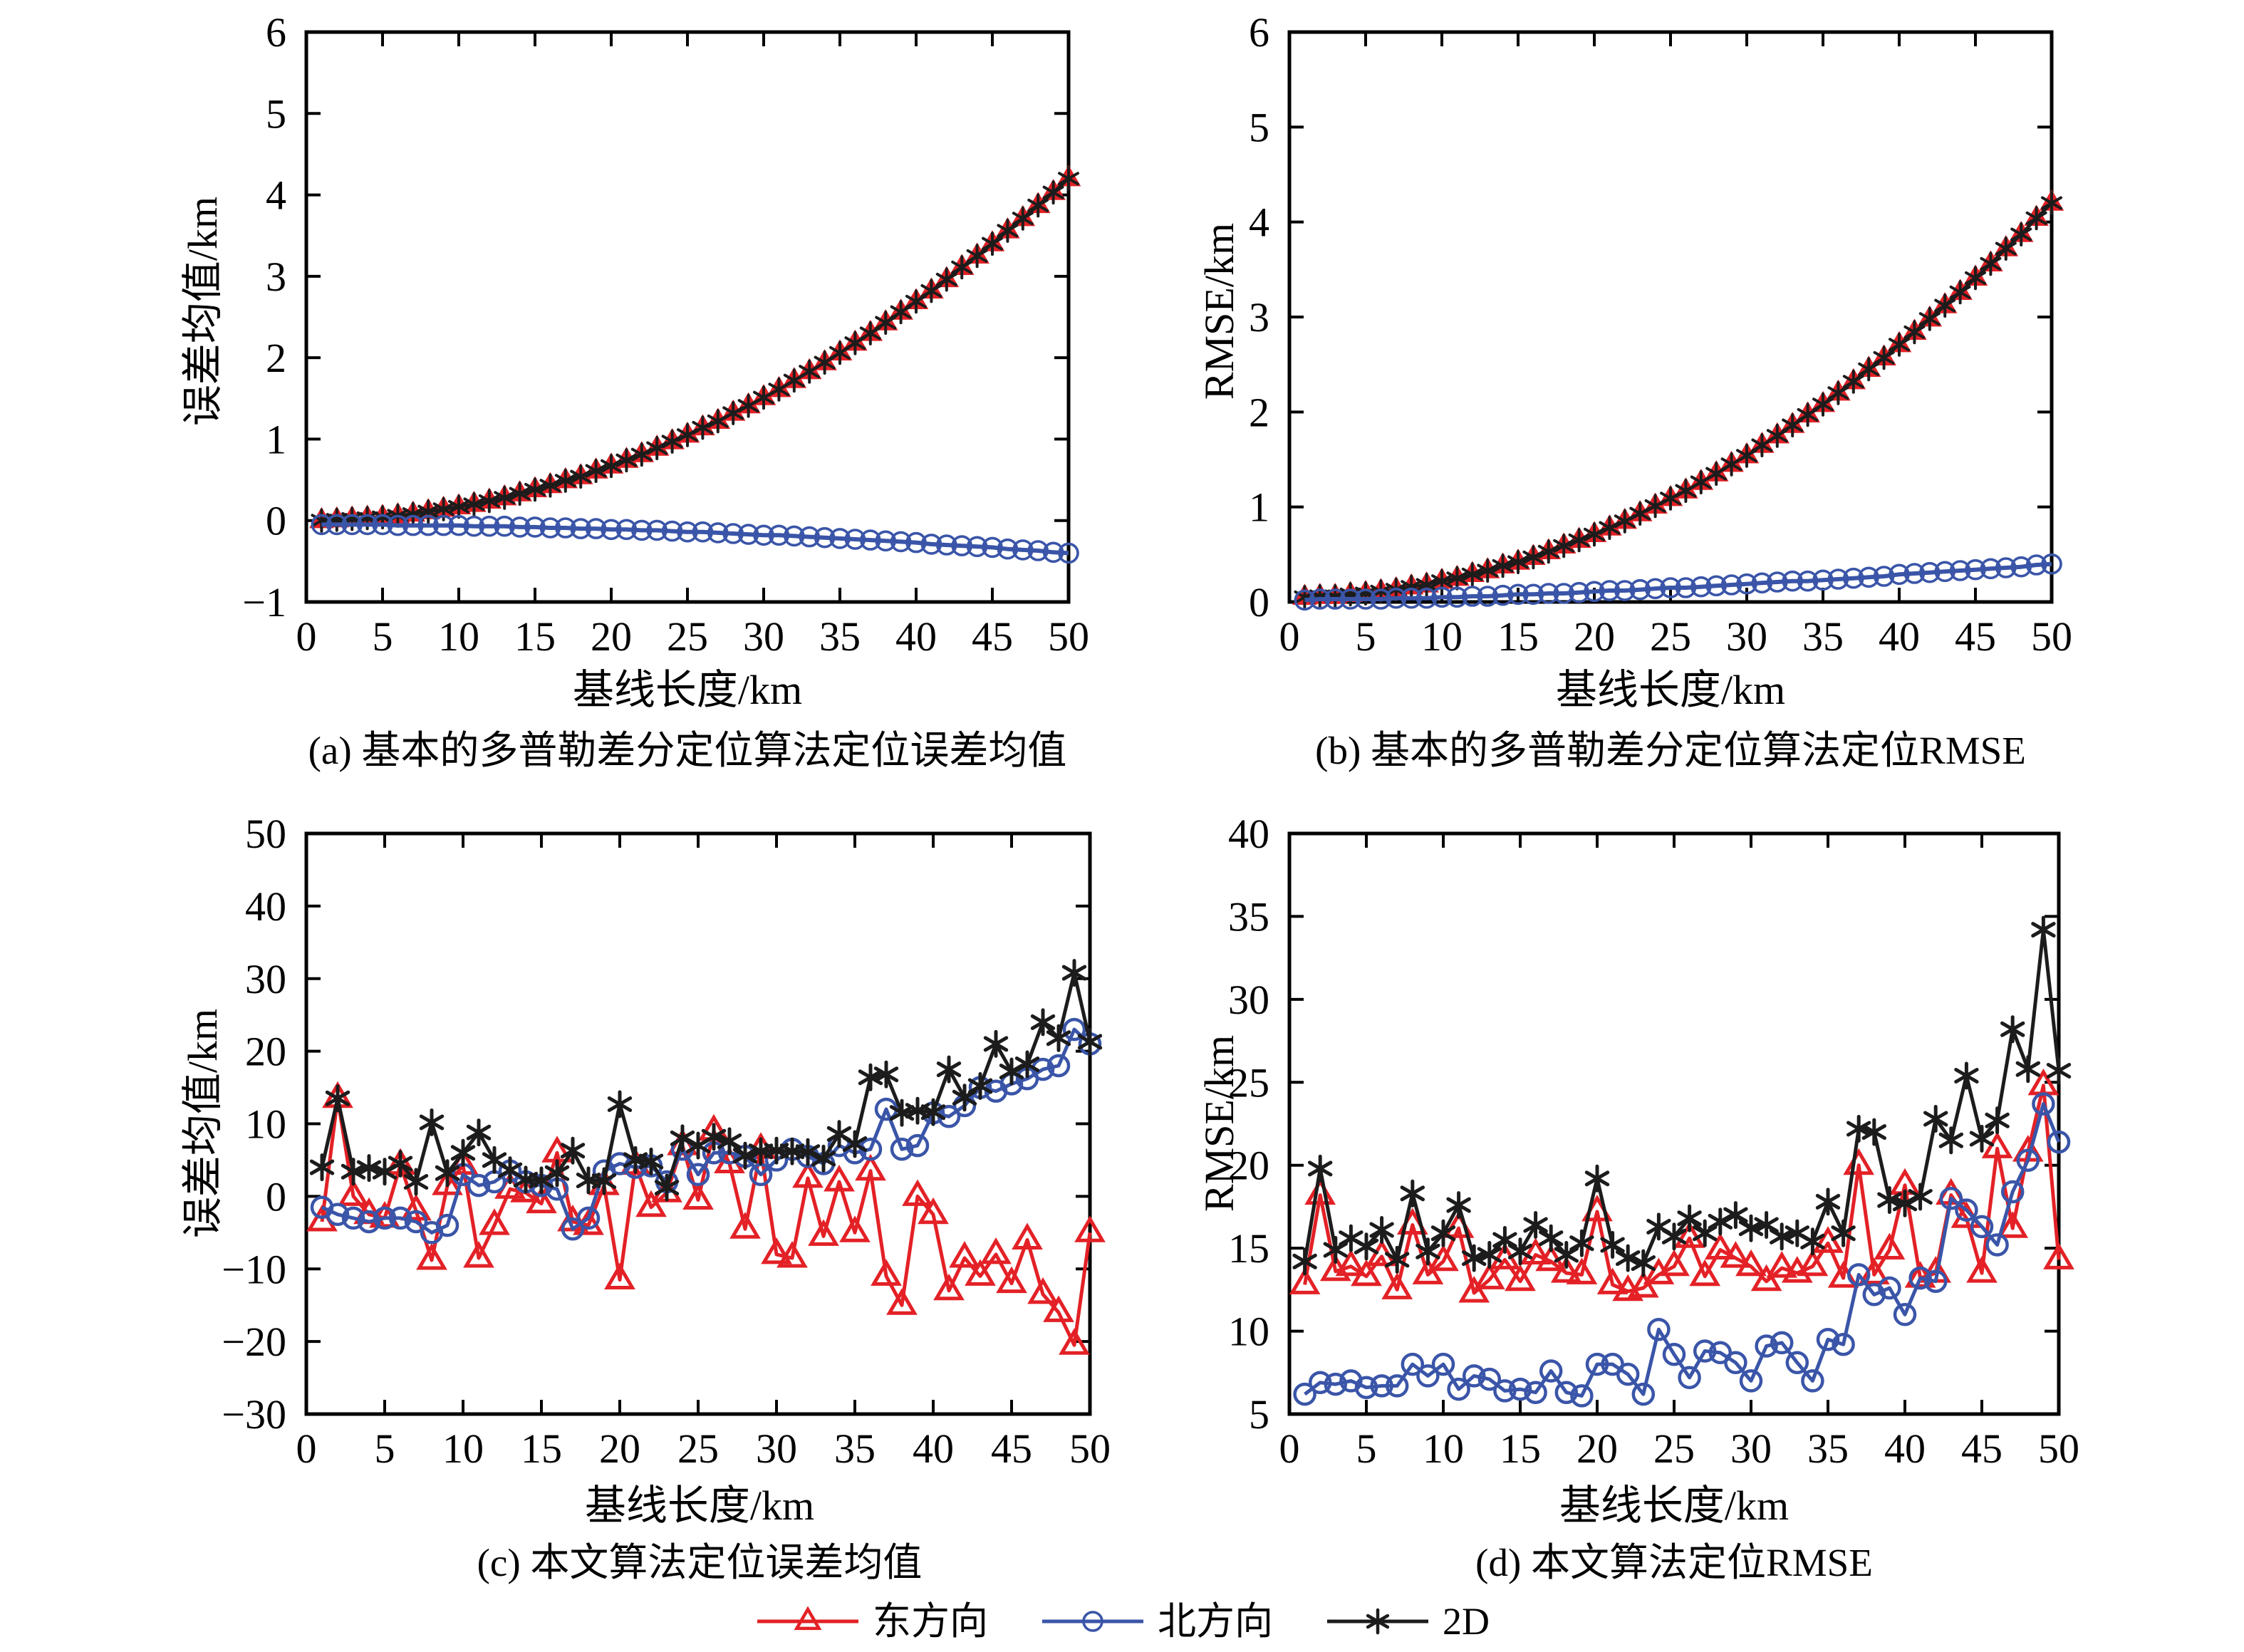 This screenshot has height=1652, width=2244. I want to click on legend-label-north: 北方向, so click(1215, 1621).